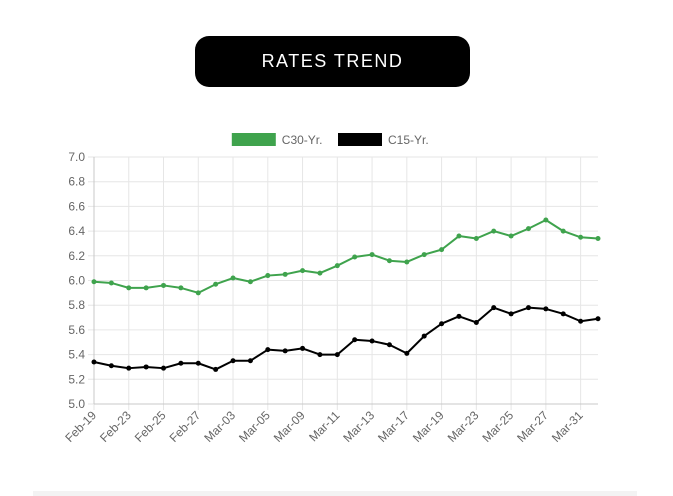 The width and height of the screenshot is (673, 496). I want to click on y-axis-tick-labels: 7.0 6.8 6.6 6.4 6.2 6.0 5.8 5.6 5.4 5.2 5.0, so click(76, 280).